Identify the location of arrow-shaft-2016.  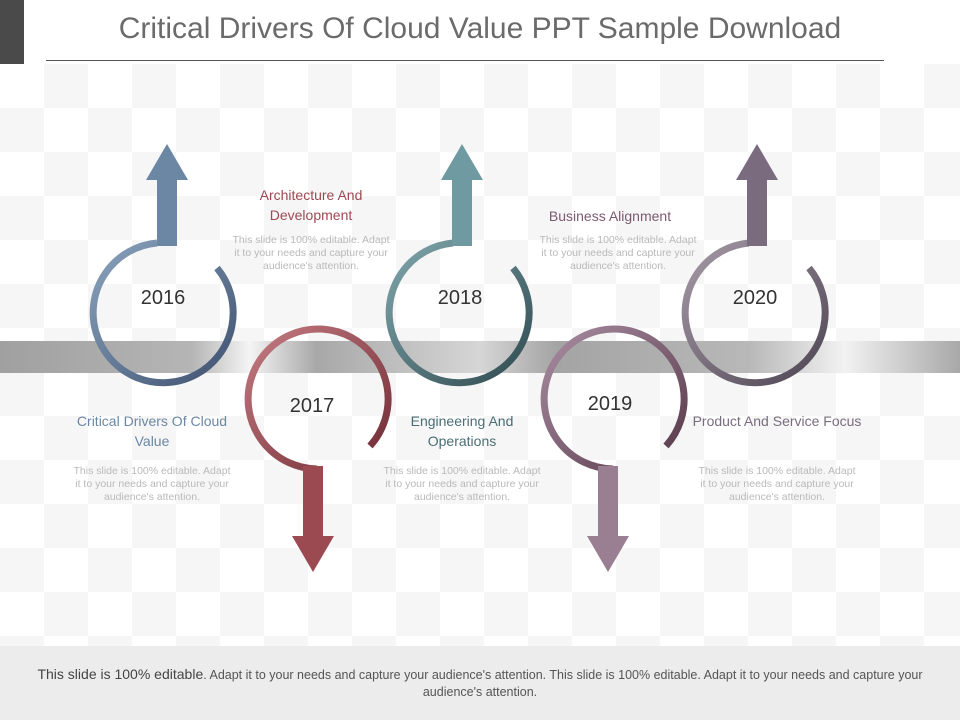
(167, 212).